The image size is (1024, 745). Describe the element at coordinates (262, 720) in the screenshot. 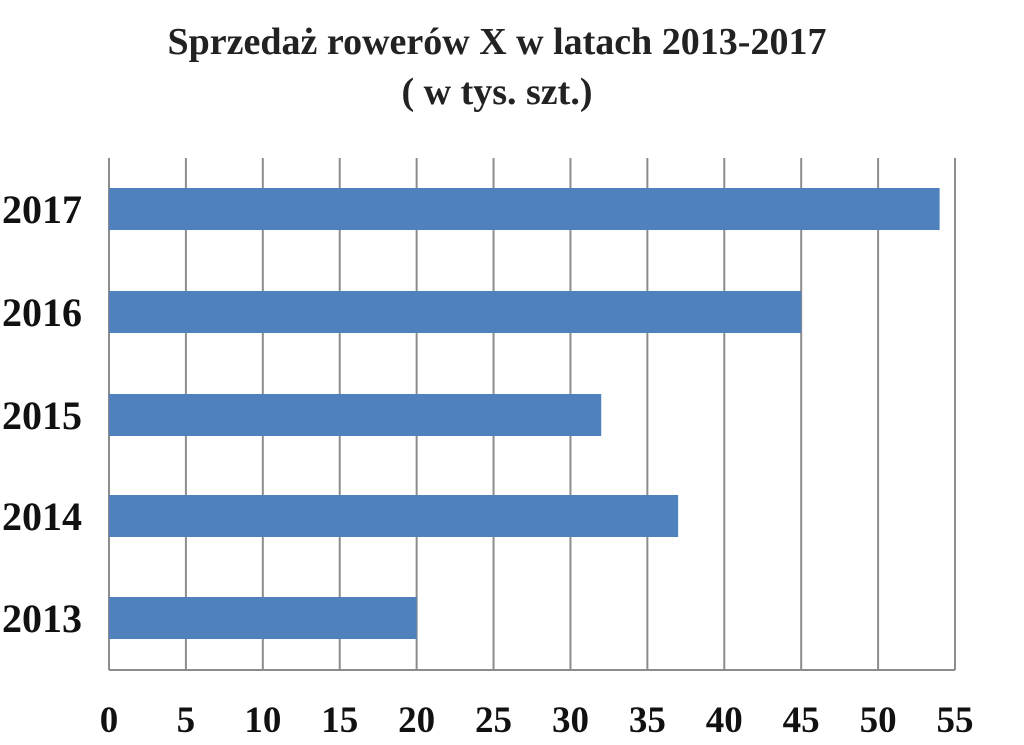

I see `x-tick-label-10: 10` at that location.